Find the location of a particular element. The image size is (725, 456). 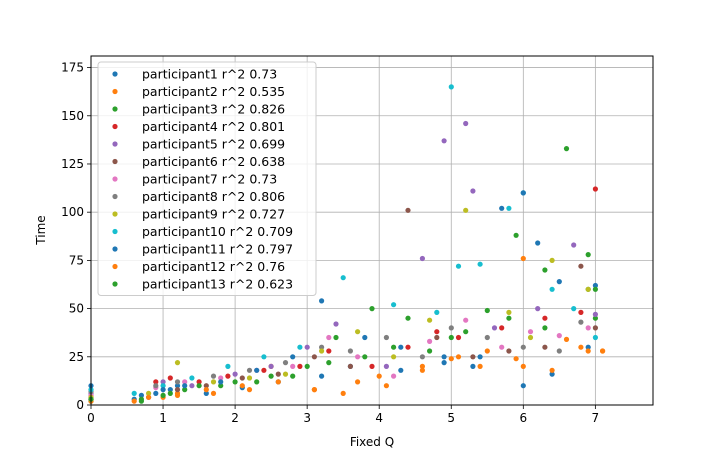

series-participant12 is located at coordinates (347, 370).